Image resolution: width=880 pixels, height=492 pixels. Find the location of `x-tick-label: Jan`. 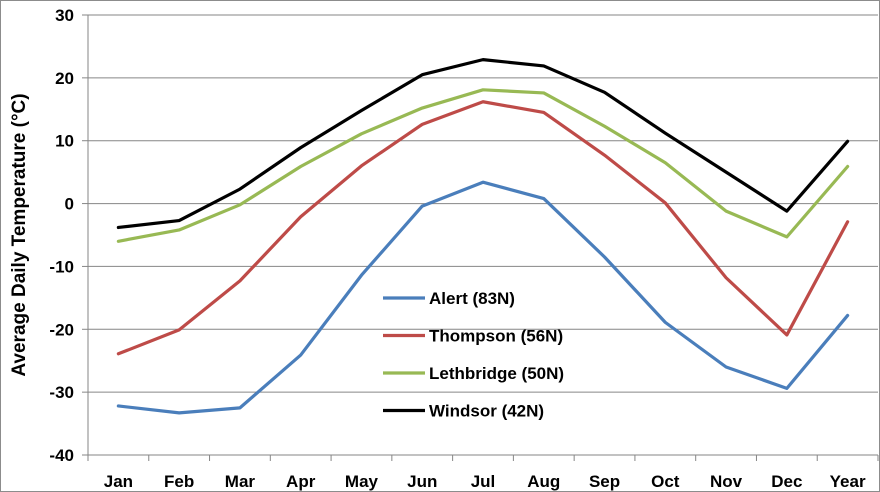

x-tick-label: Jan is located at coordinates (118, 481).